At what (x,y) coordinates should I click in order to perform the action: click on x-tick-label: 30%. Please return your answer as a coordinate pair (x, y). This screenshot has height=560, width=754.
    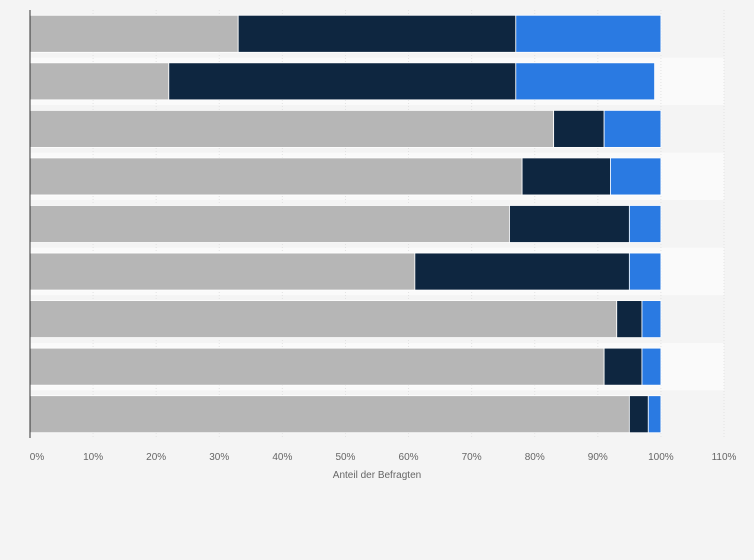
    Looking at the image, I should click on (219, 457).